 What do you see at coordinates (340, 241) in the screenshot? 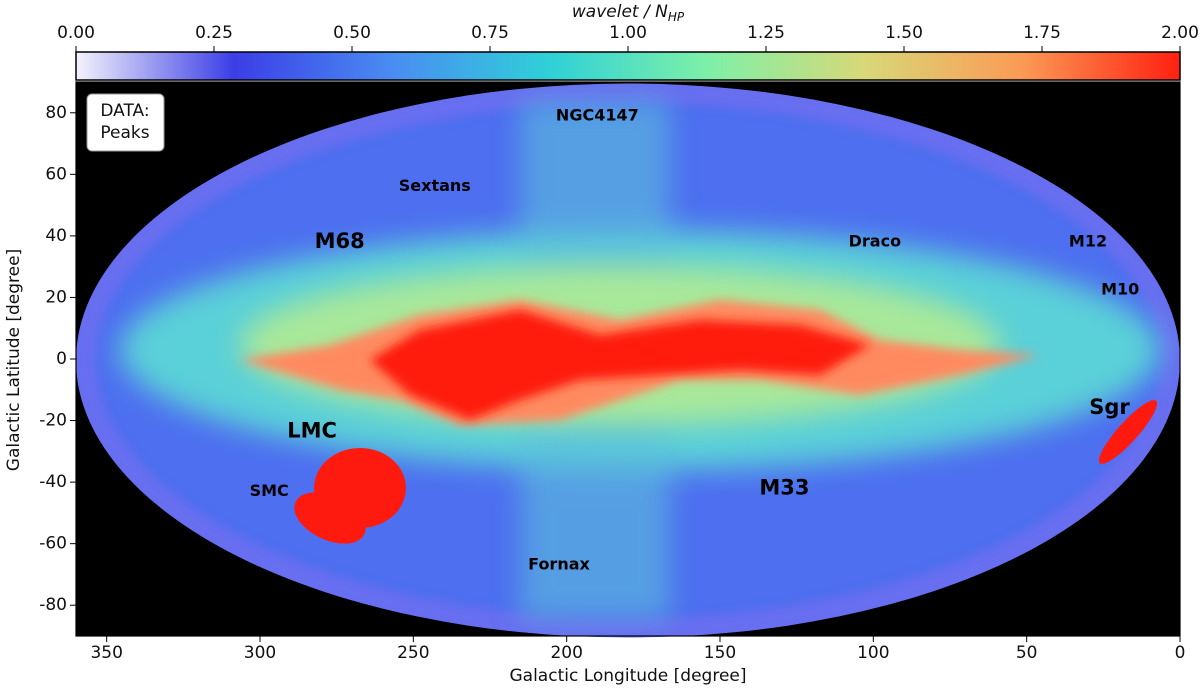
I see `annotation: M68` at bounding box center [340, 241].